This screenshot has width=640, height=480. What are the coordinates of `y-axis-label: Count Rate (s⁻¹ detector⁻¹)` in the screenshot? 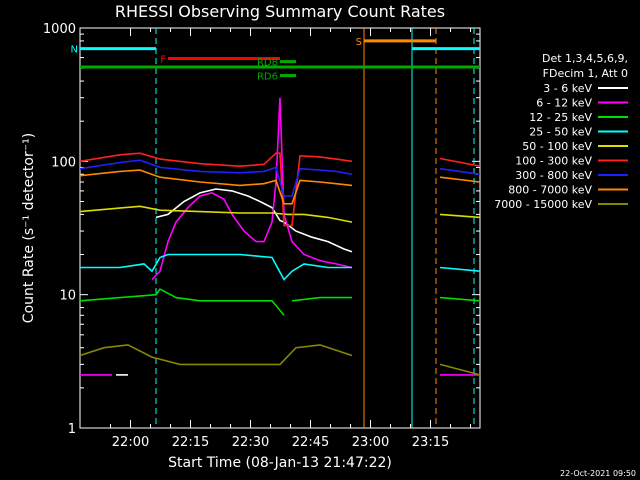 It's located at (29, 228).